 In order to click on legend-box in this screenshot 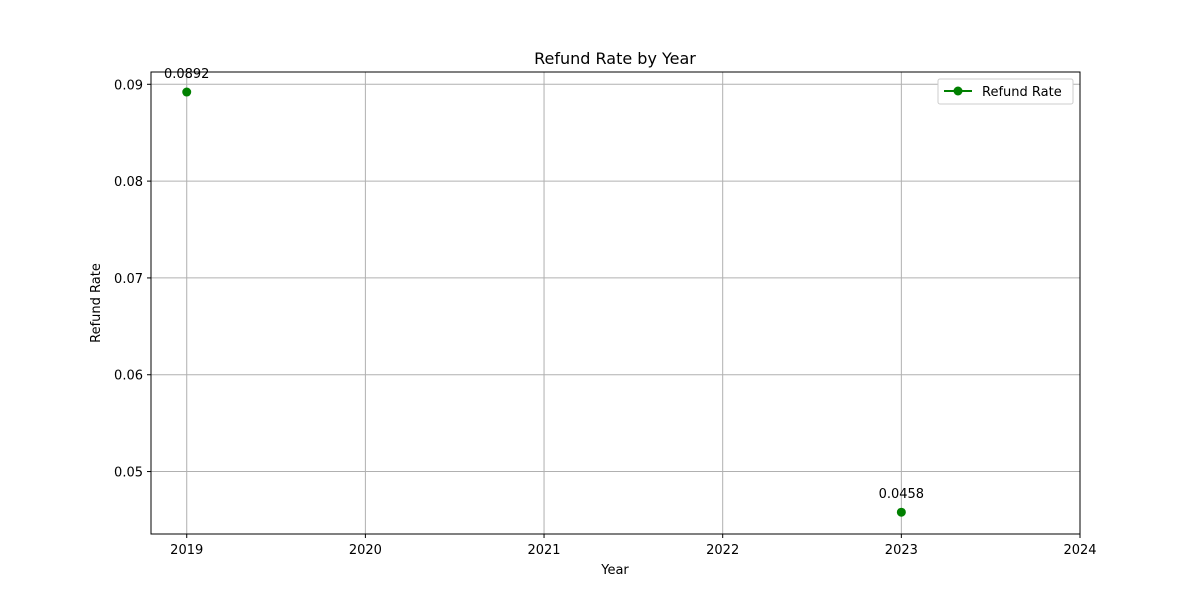, I will do `click(1005, 91)`.